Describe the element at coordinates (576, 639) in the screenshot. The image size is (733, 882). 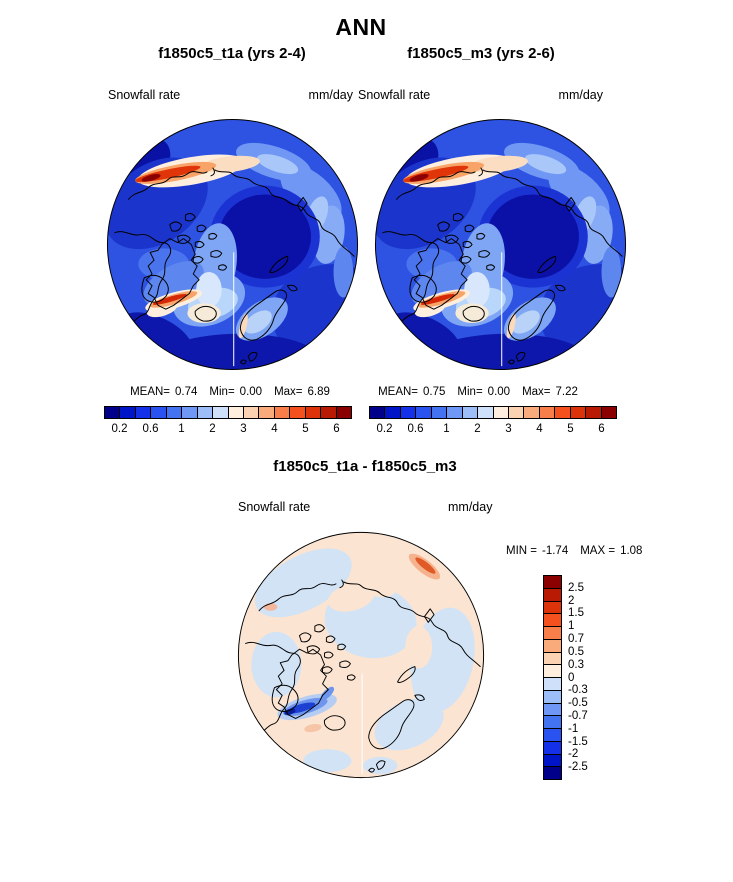
I see `colorbar-tick-label: 0.7` at that location.